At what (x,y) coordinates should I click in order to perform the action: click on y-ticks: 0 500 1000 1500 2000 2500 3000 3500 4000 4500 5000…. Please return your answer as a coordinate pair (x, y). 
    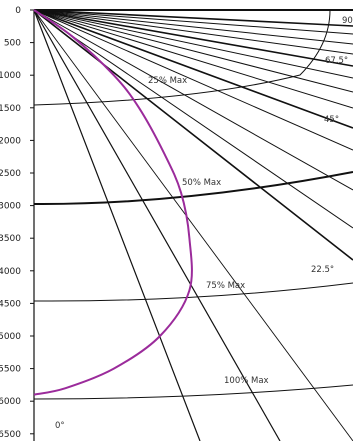
    Looking at the image, I should click on (17, 223).